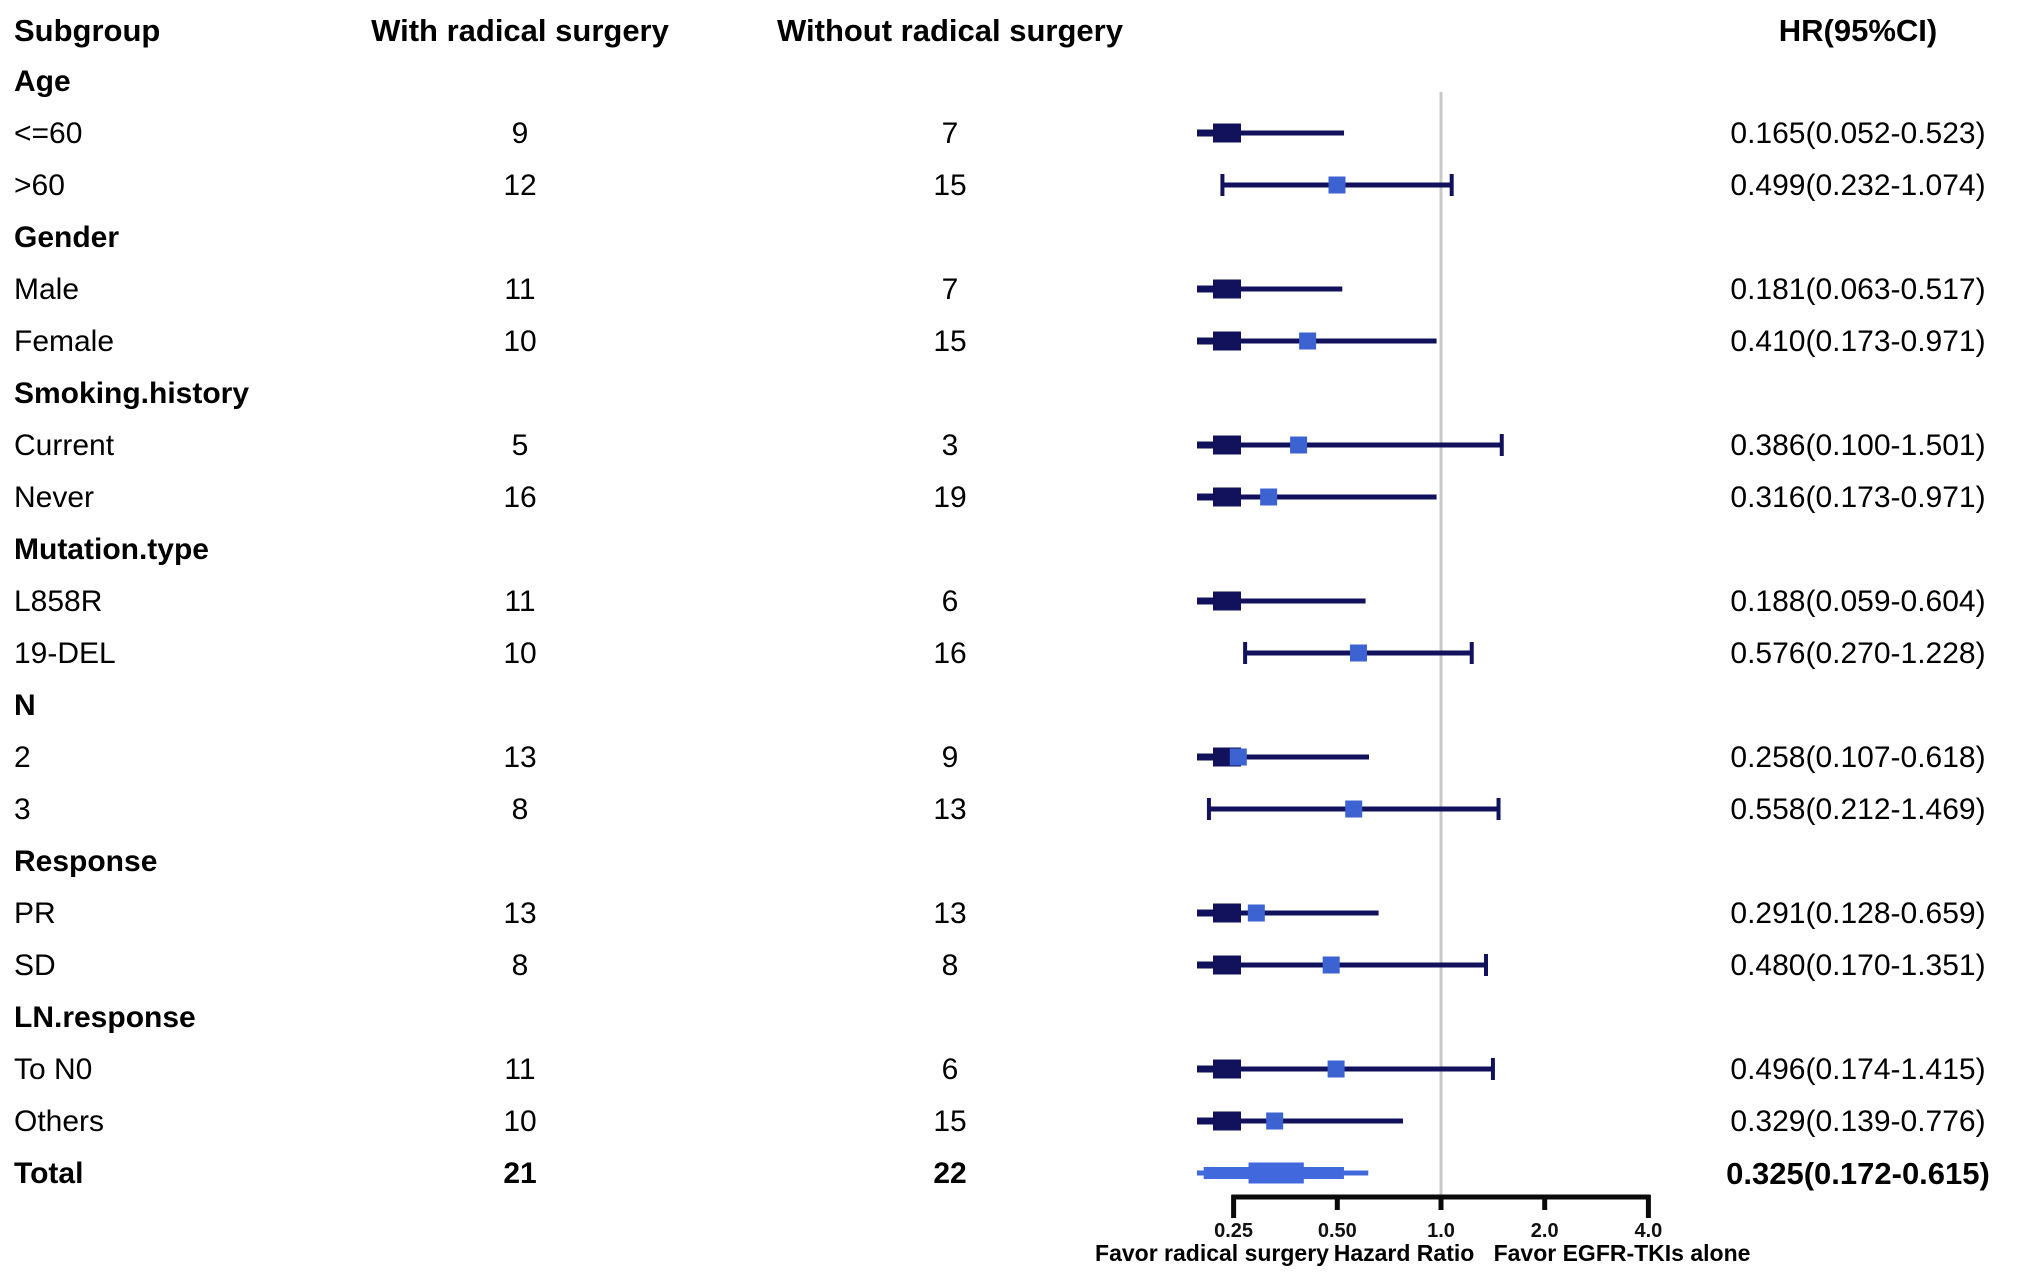 The height and width of the screenshot is (1288, 2022). Describe the element at coordinates (1858, 341) in the screenshot. I see `hr-ci-value: 0.410(0.173-0.971)` at that location.